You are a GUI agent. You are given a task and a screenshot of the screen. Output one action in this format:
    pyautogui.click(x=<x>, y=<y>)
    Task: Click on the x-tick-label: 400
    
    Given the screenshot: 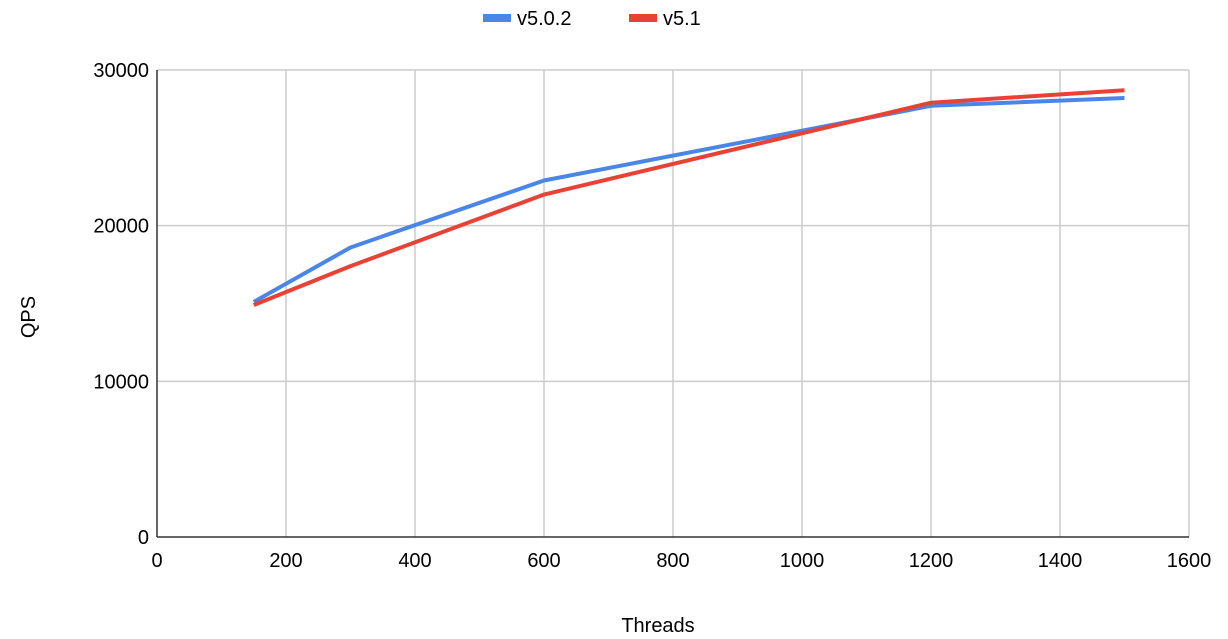 What is the action you would take?
    pyautogui.click(x=414, y=561)
    